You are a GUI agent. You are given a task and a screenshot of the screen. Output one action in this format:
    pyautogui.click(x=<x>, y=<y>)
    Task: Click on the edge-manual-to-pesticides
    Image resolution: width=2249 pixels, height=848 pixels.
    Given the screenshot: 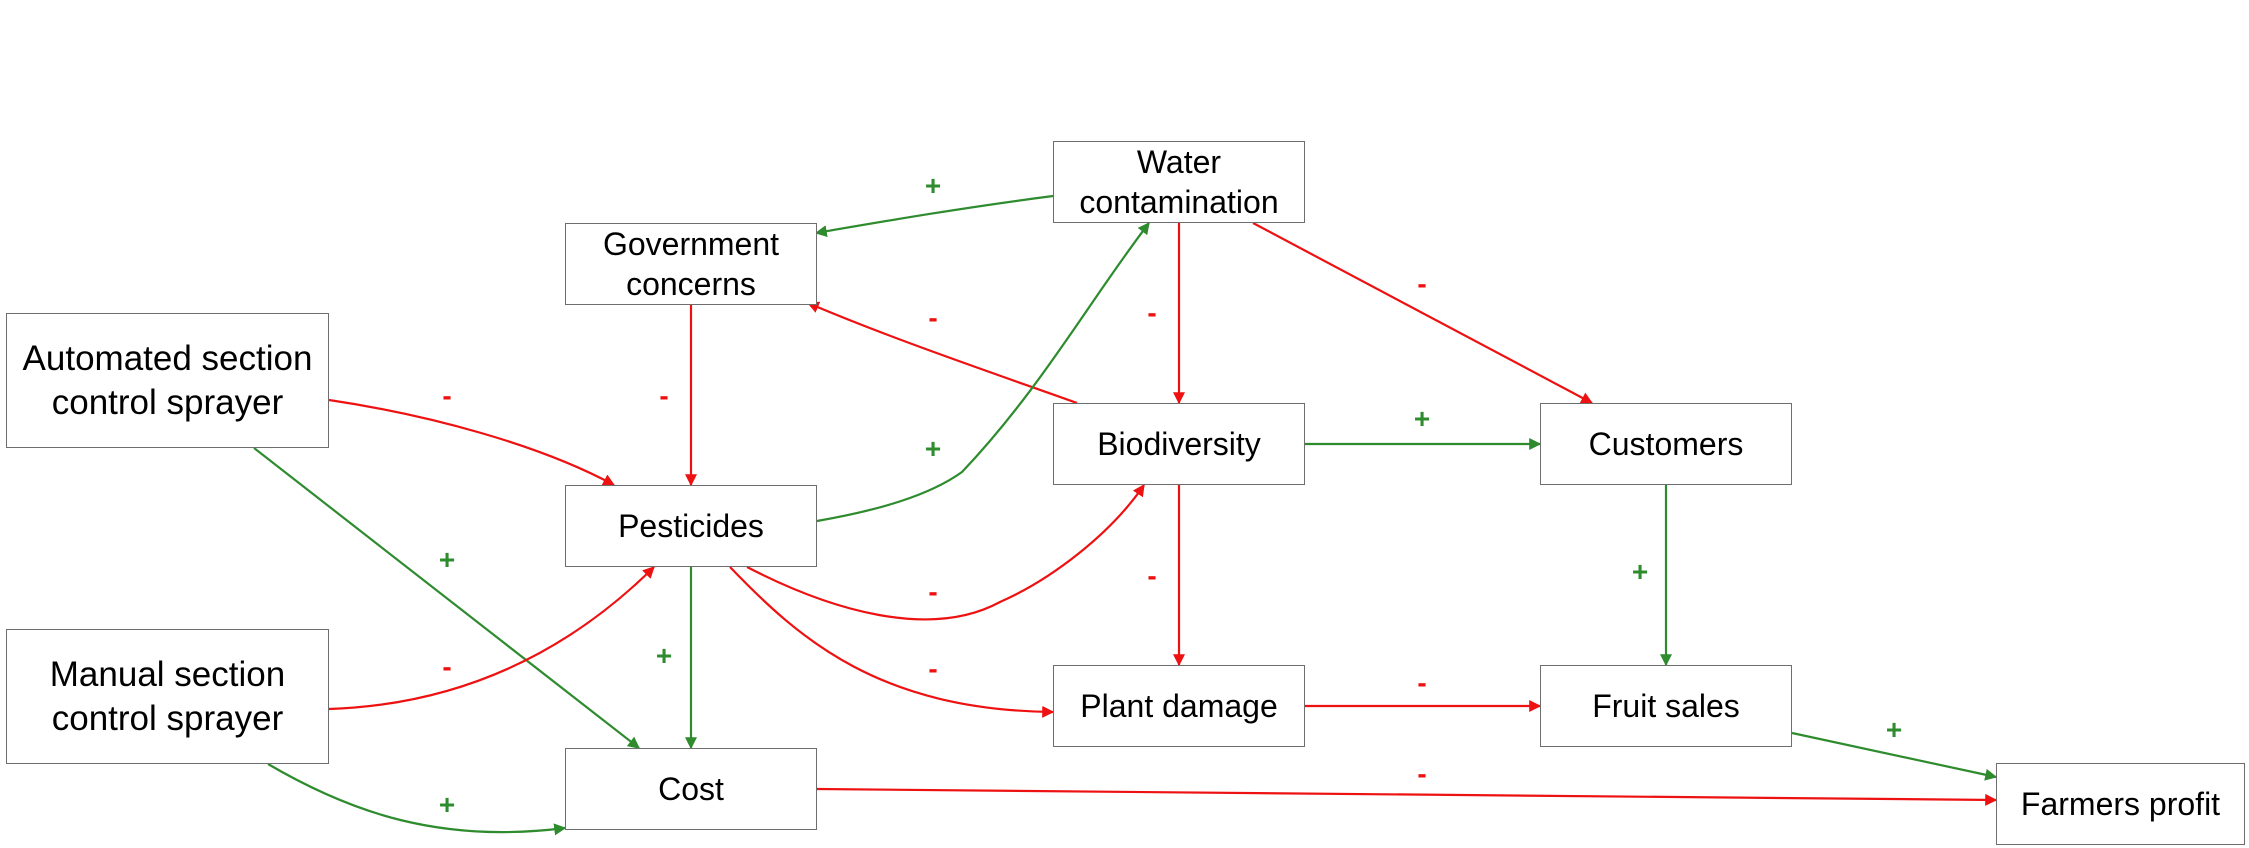 What is the action you would take?
    pyautogui.click(x=491, y=638)
    